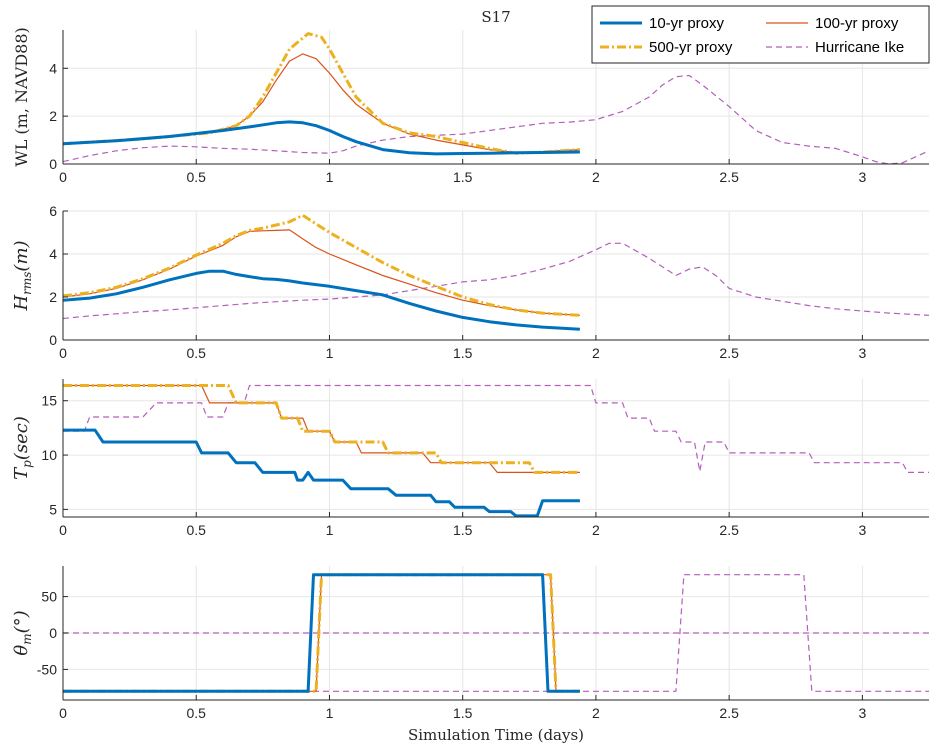 The width and height of the screenshot is (931, 753). What do you see at coordinates (49, 597) in the screenshot?
I see `y-tick-label: 50` at bounding box center [49, 597].